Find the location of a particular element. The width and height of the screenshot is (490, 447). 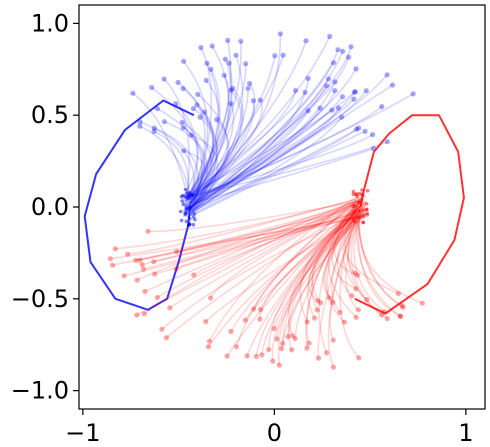

y-tick-label: 0.0 is located at coordinates (50, 207).